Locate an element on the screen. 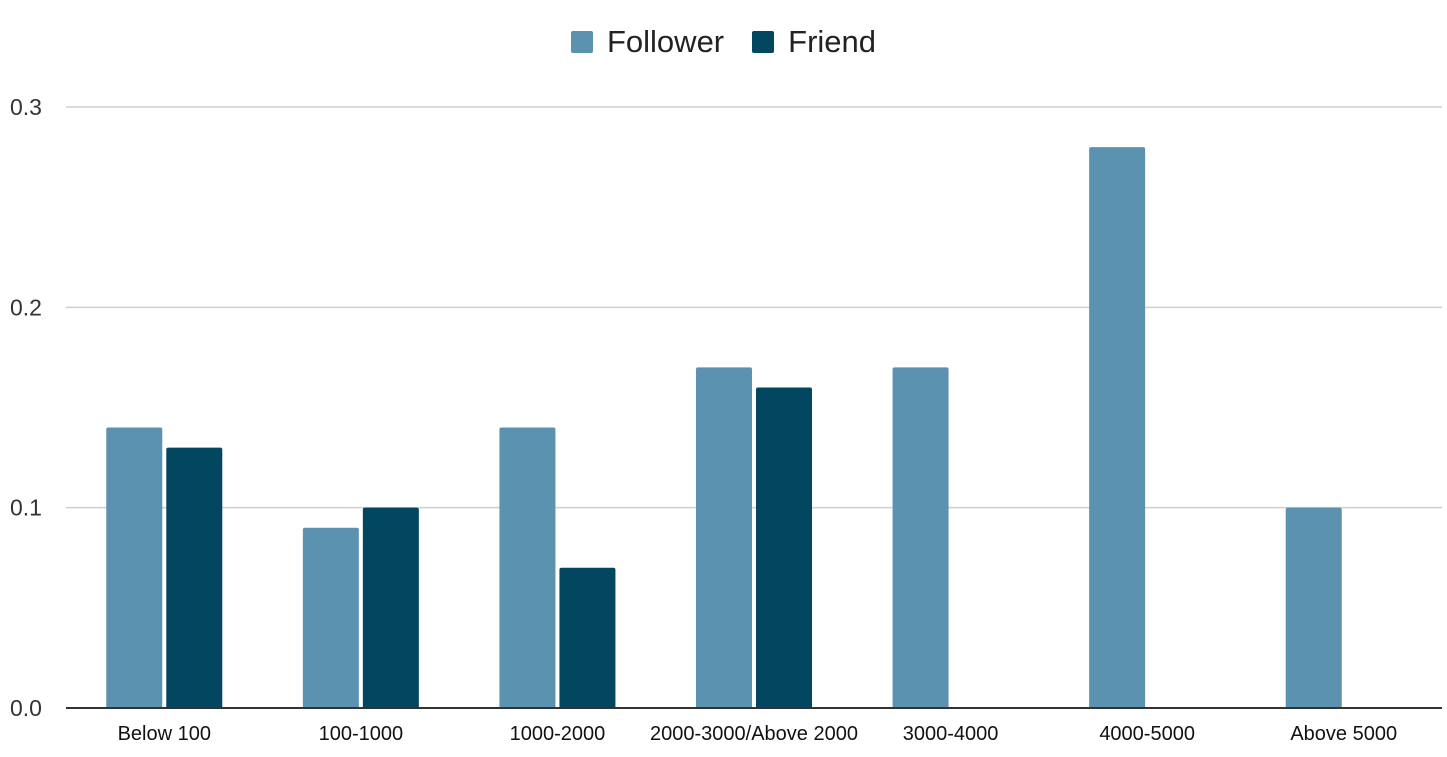 The height and width of the screenshot is (757, 1447). x-tick-label: Below 100 is located at coordinates (164, 734).